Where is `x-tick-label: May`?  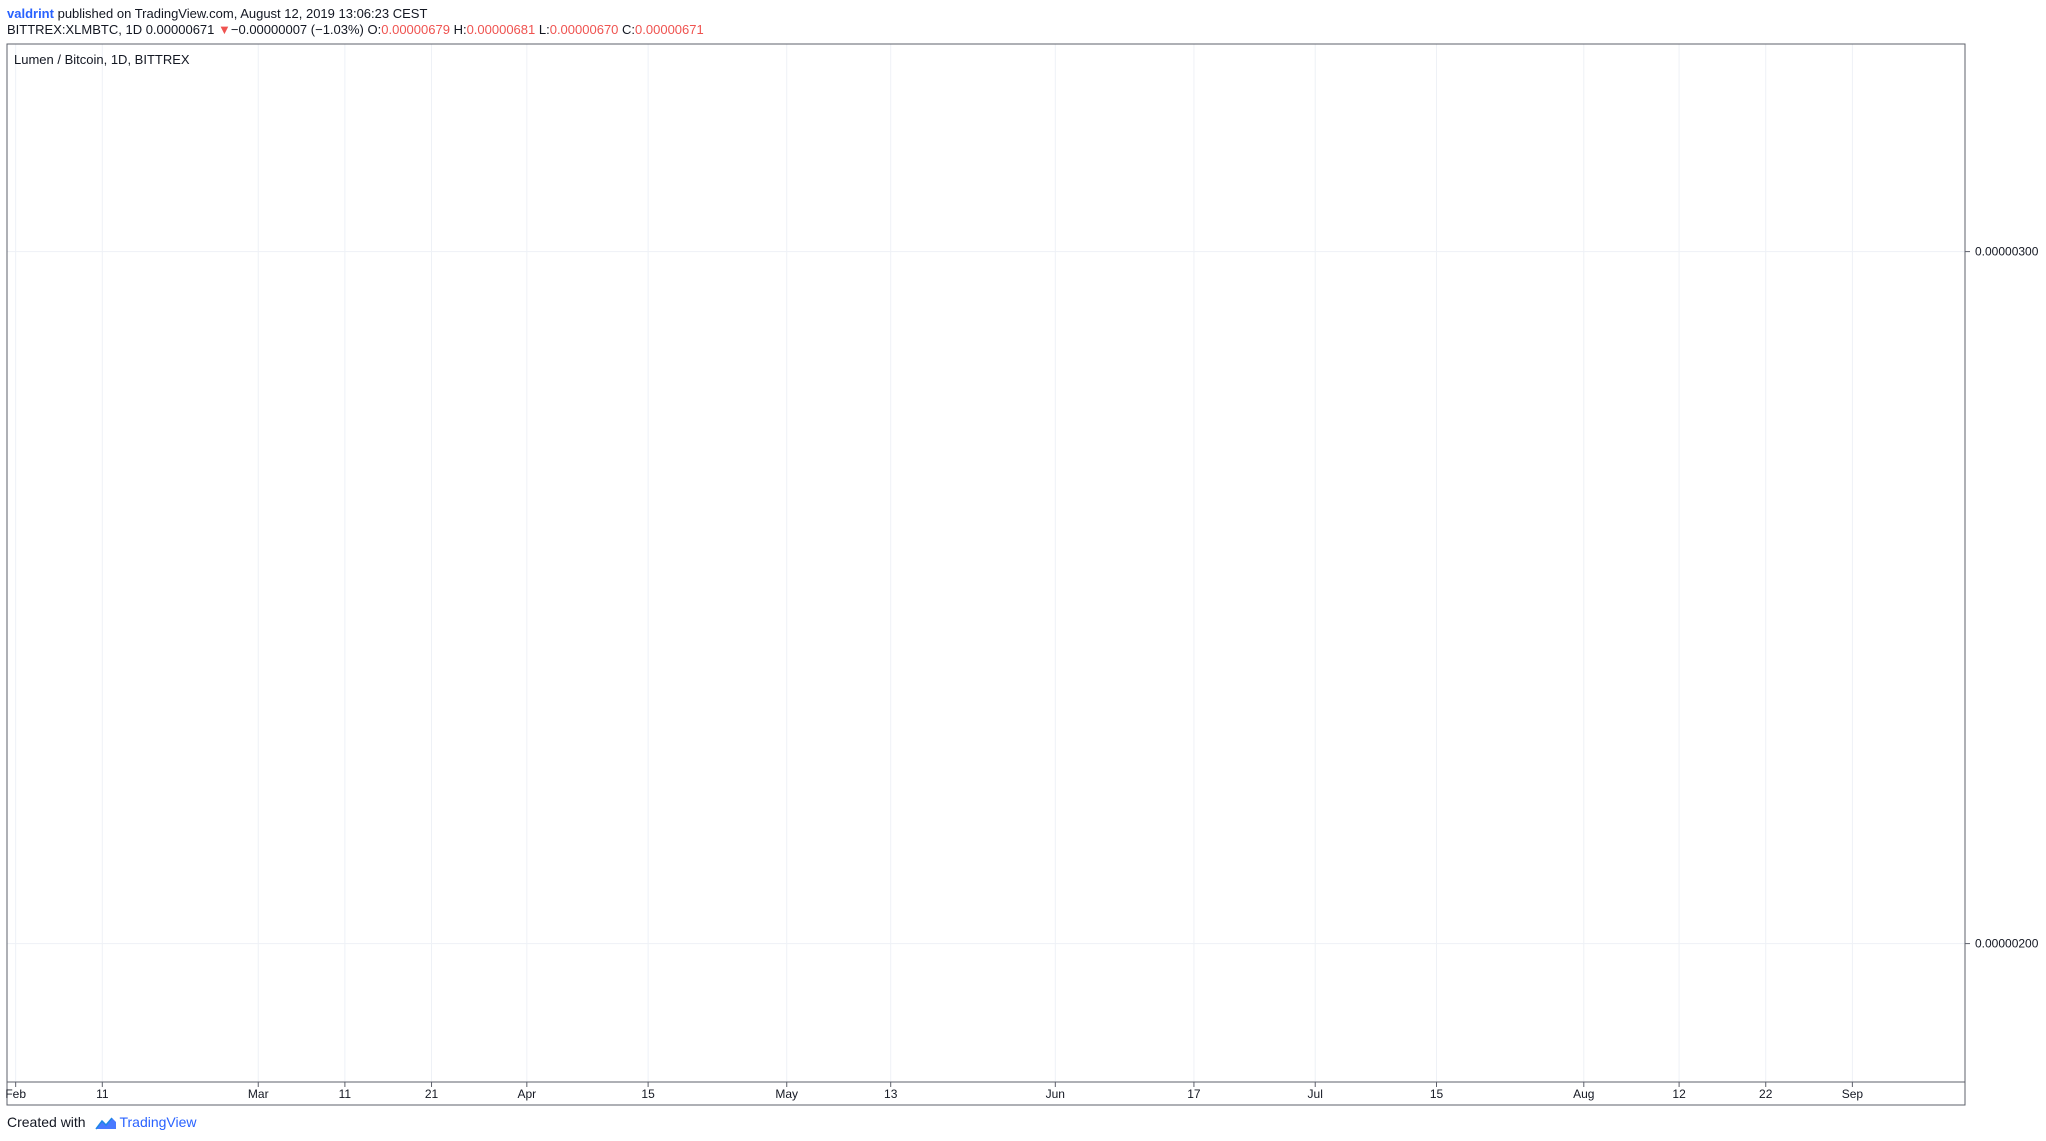 x-tick-label: May is located at coordinates (786, 1094).